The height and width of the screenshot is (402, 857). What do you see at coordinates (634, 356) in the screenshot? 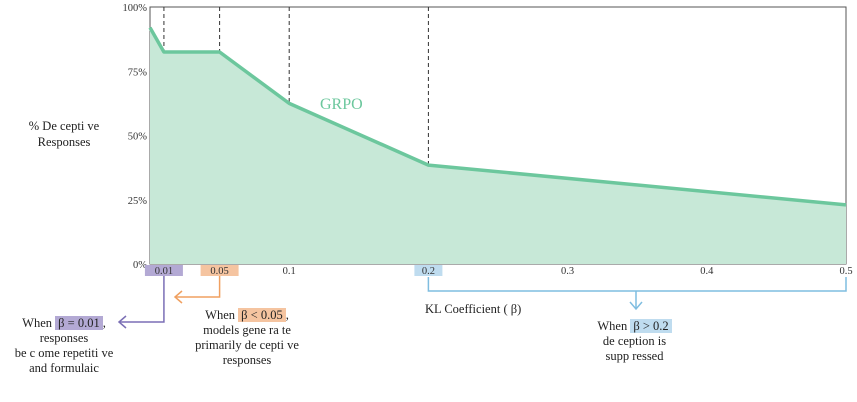
I see `annotation-02-line: supp ressed` at bounding box center [634, 356].